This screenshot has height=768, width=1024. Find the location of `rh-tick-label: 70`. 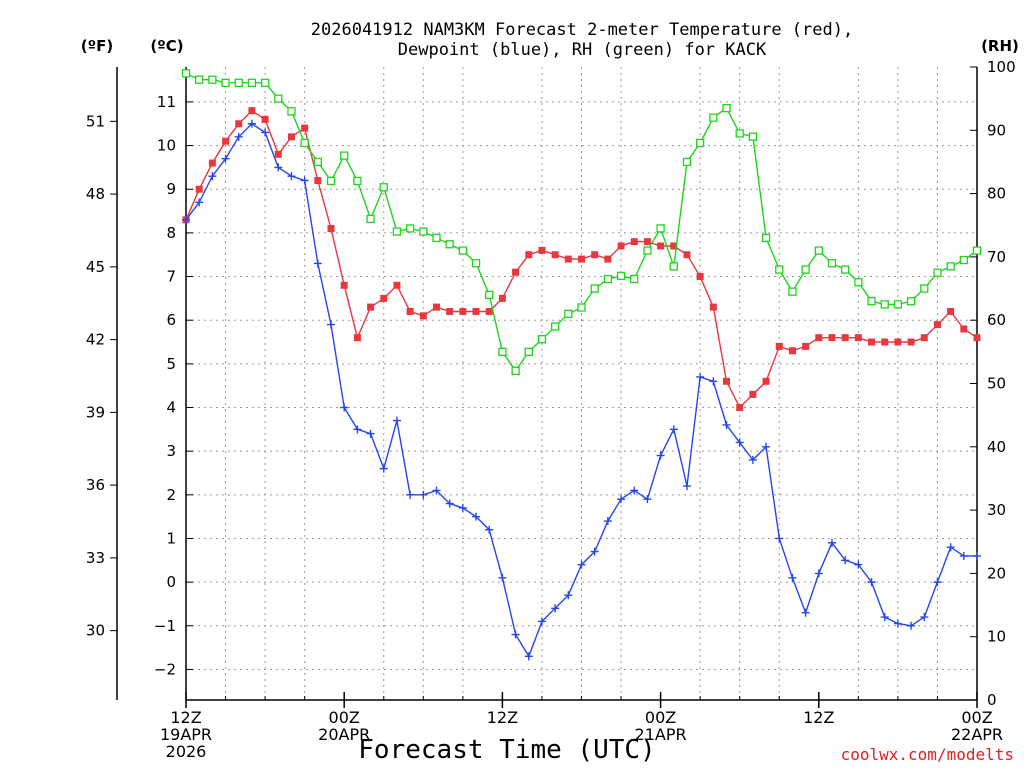

rh-tick-label: 70 is located at coordinates (996, 257).